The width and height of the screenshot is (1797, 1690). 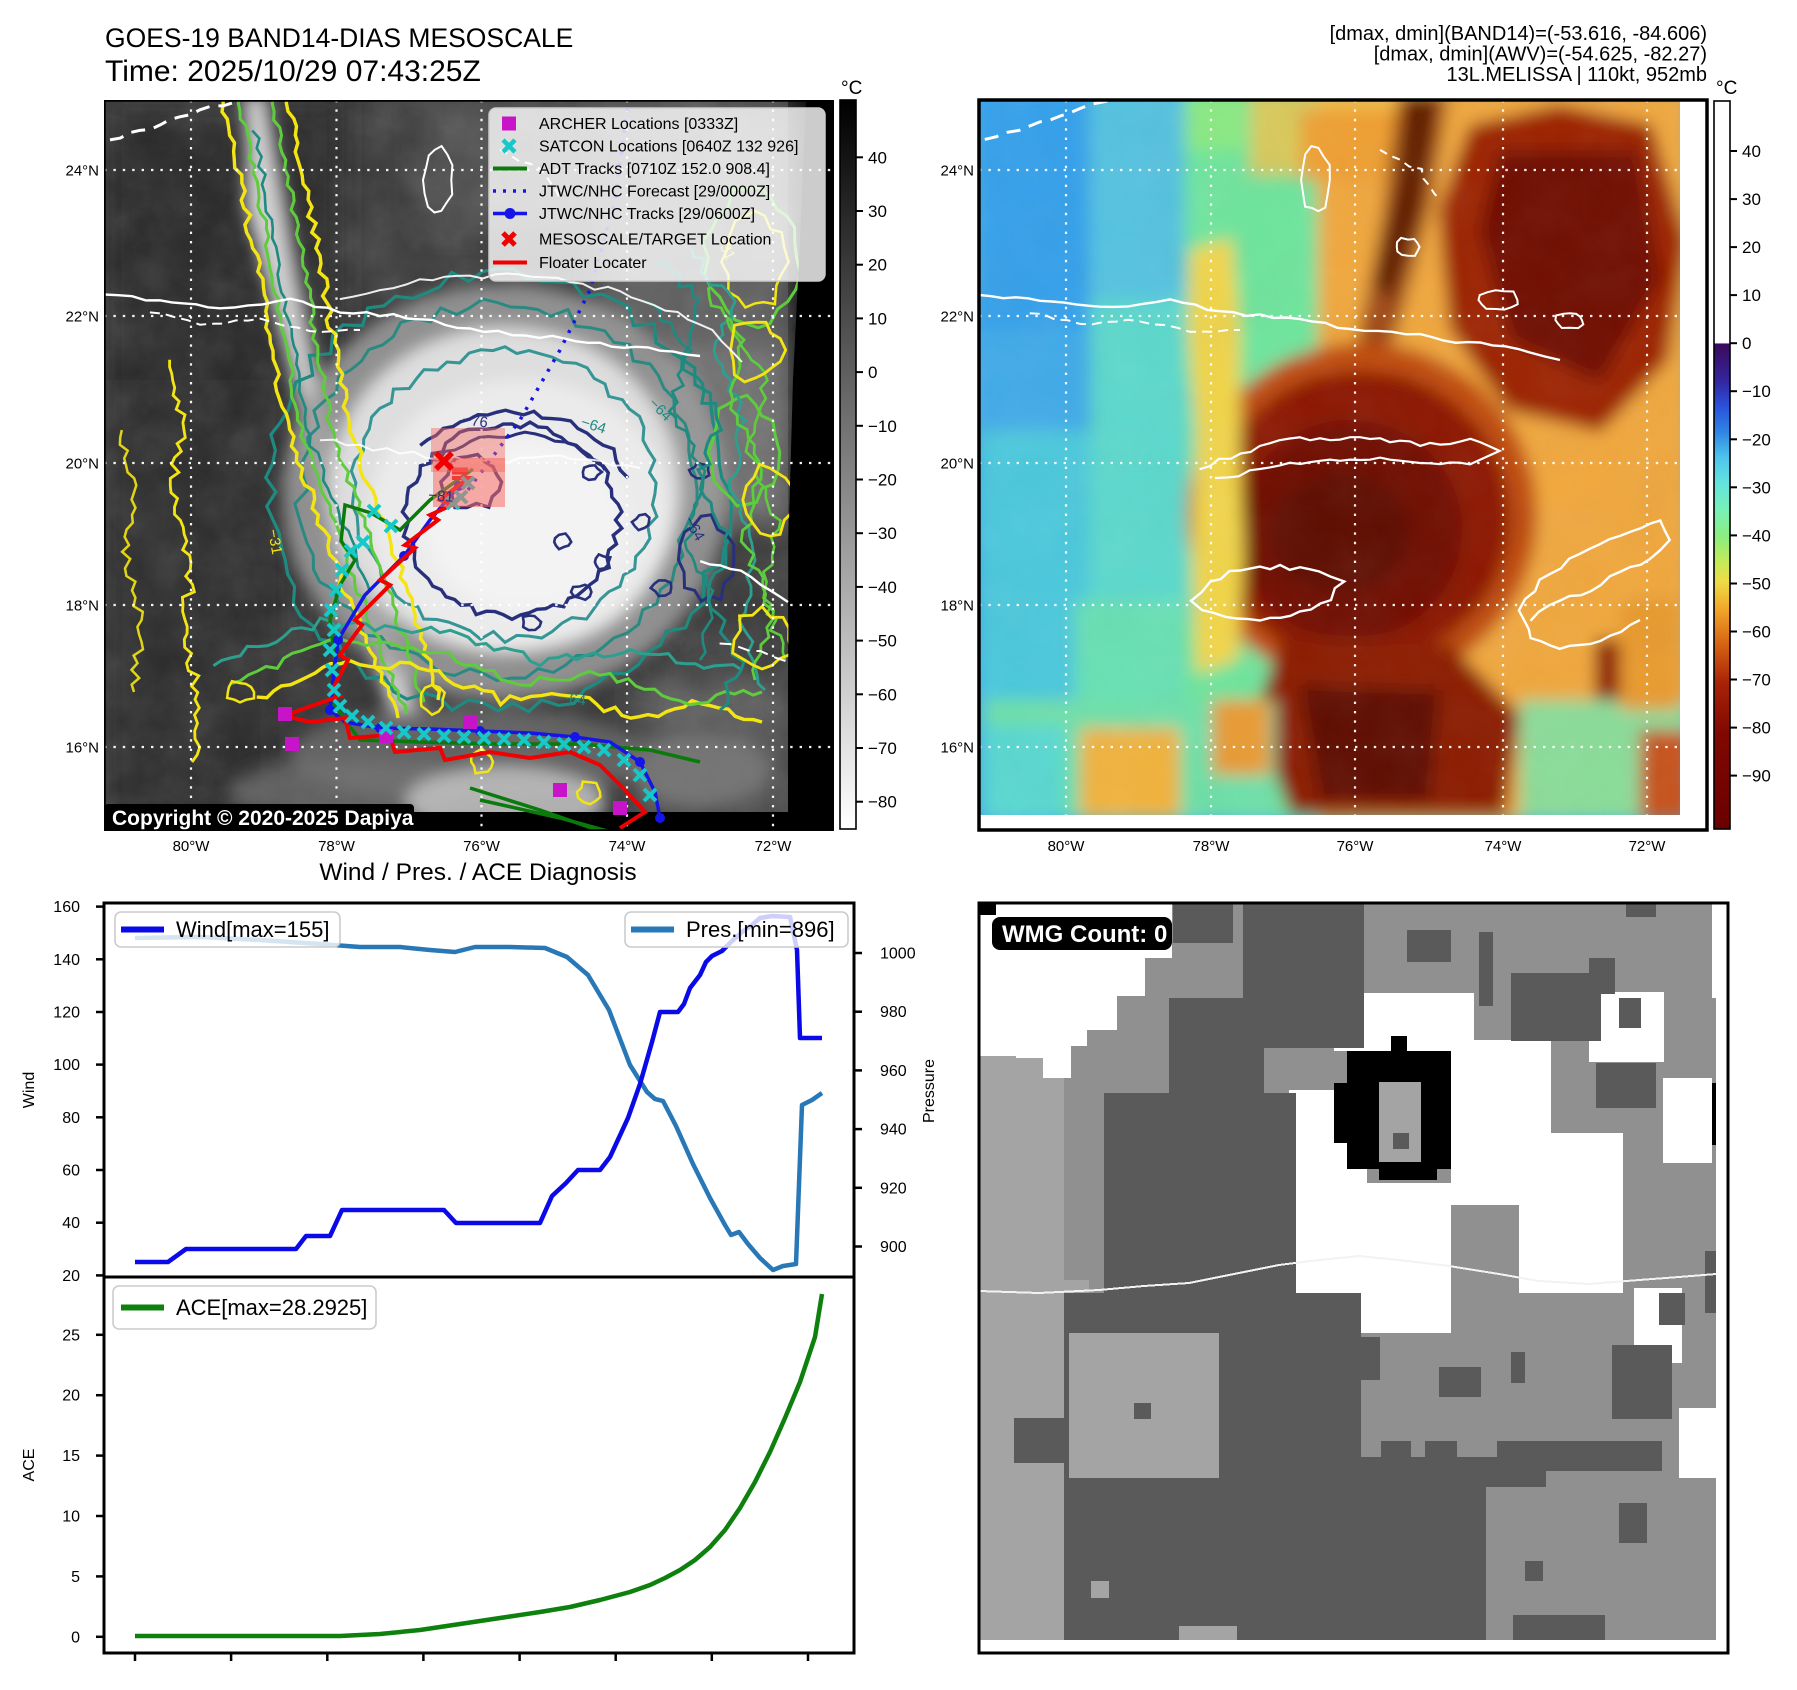 What do you see at coordinates (760, 929) in the screenshot?
I see `svg-text: Pres.[min=896]` at bounding box center [760, 929].